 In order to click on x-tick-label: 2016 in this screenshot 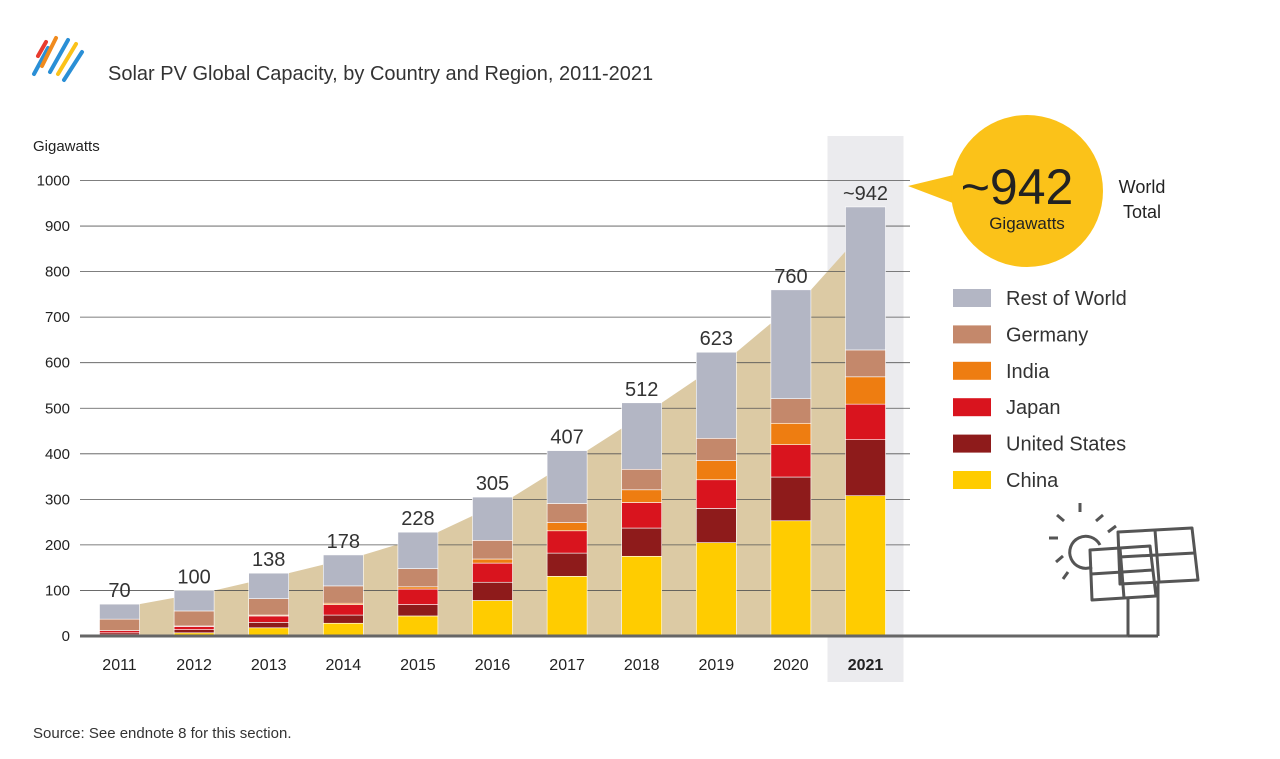, I will do `click(493, 665)`.